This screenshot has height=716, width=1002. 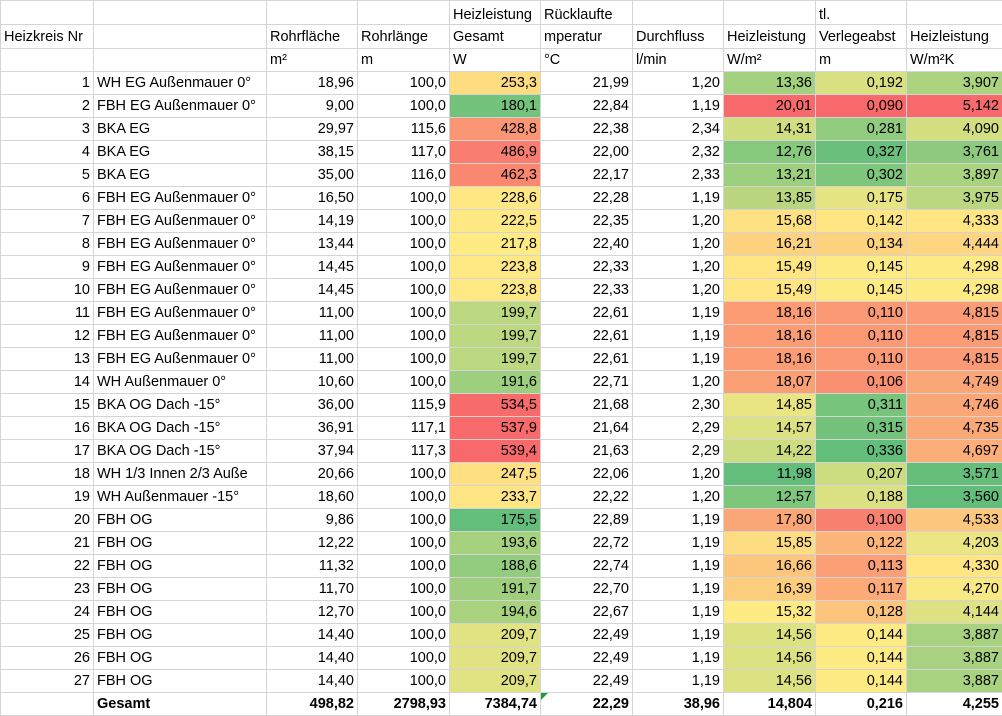 I want to click on total-cell-rohrlaenge: 2798,93, so click(x=404, y=704).